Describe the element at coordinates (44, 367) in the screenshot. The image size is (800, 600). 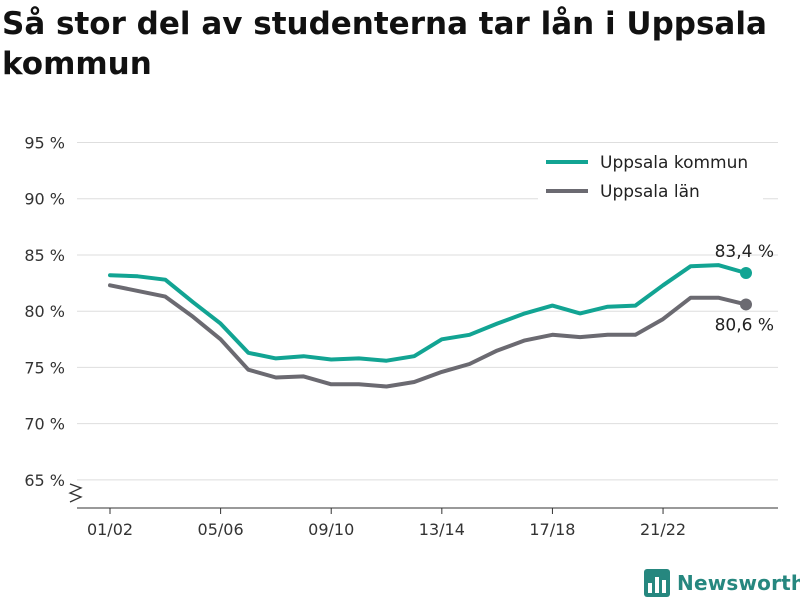
I see `y-tick-label: 75 %` at that location.